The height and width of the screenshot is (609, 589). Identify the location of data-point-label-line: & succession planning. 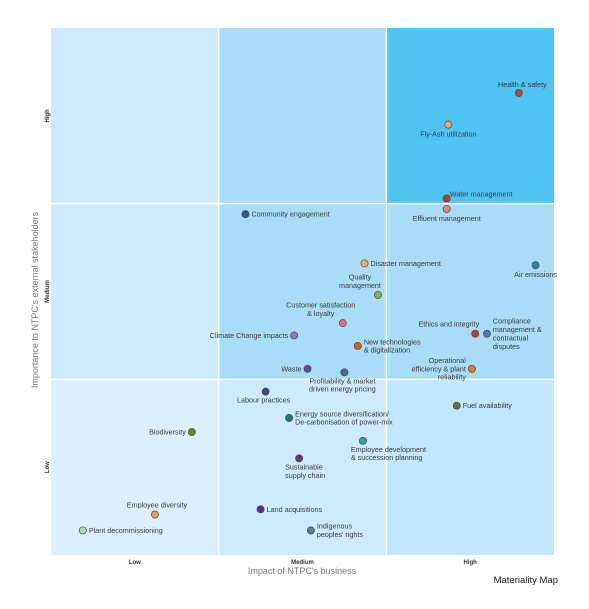
(387, 457).